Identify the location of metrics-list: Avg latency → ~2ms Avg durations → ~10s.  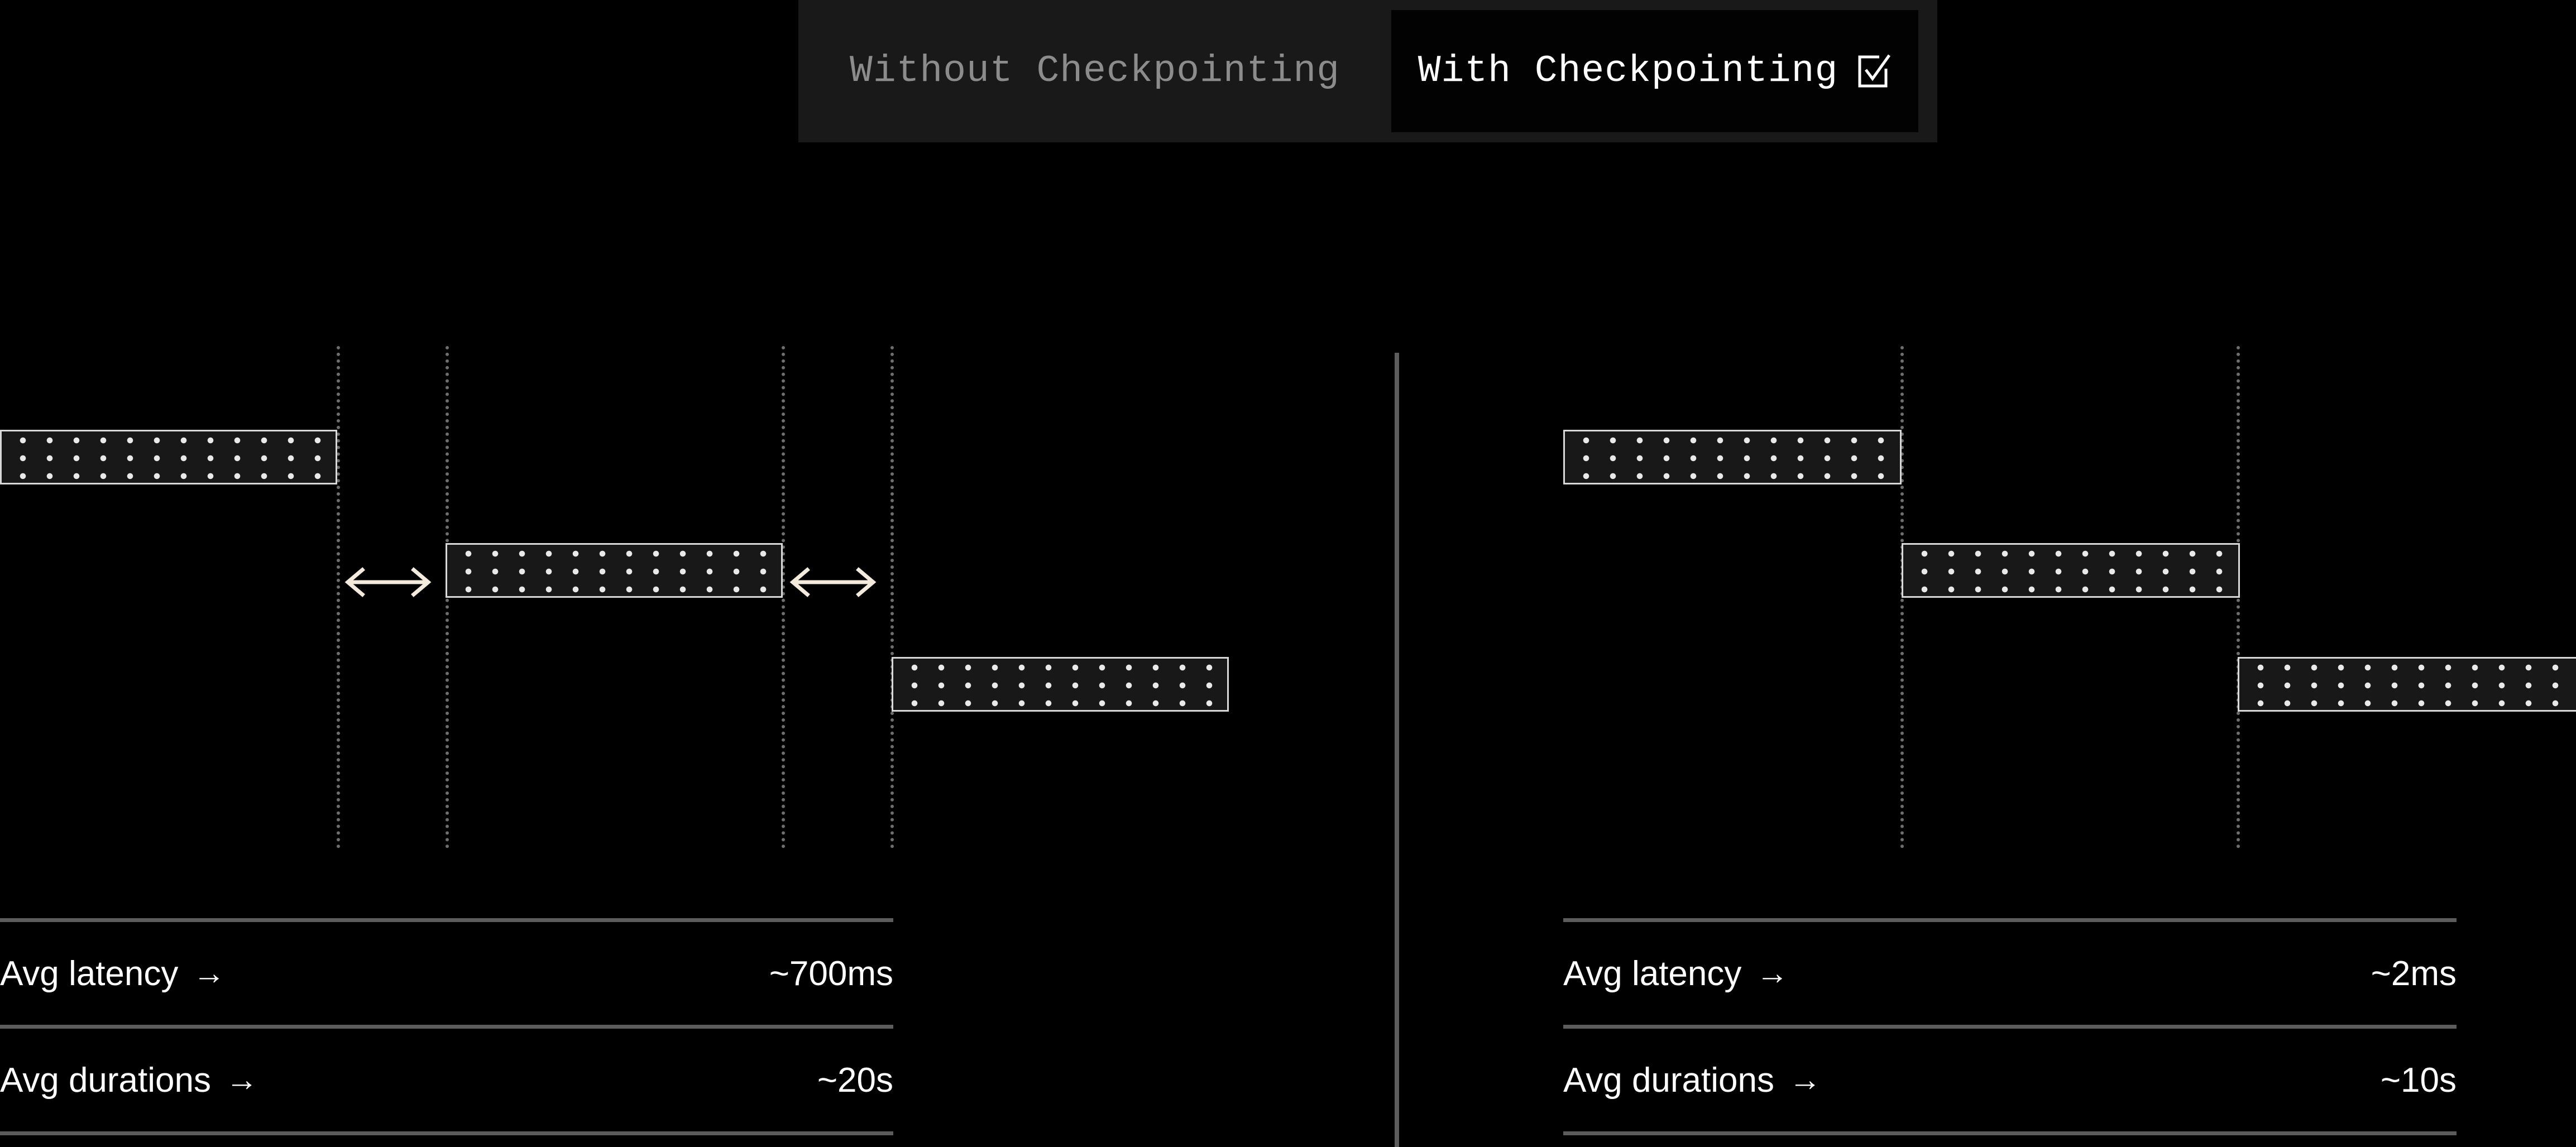
(2010, 1026).